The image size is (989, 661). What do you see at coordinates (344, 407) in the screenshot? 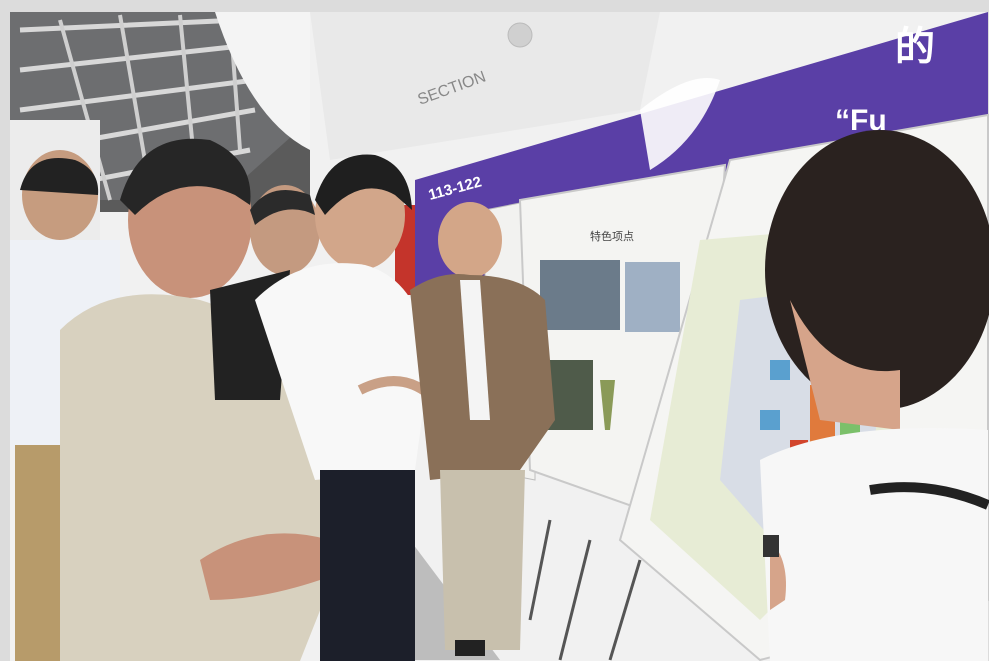
I see `person-white-shirt` at bounding box center [344, 407].